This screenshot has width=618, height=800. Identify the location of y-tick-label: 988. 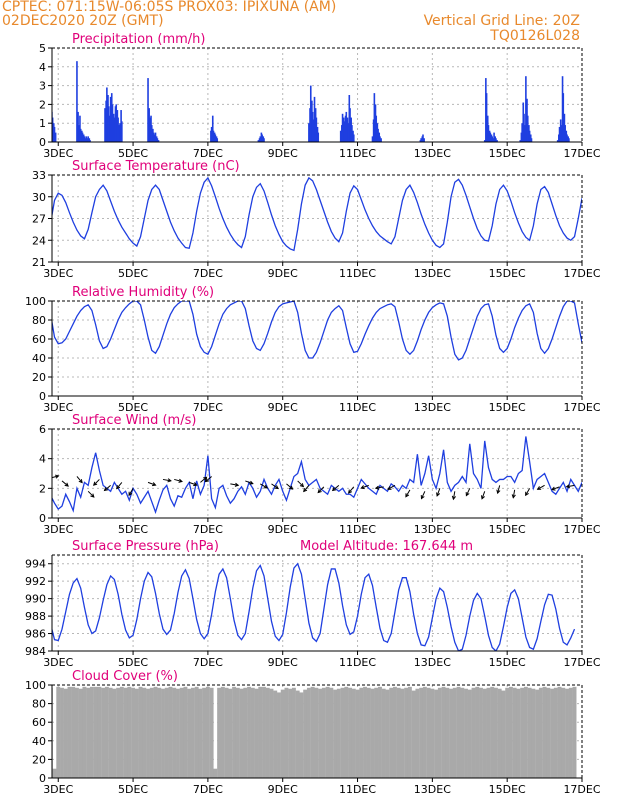
(35, 616).